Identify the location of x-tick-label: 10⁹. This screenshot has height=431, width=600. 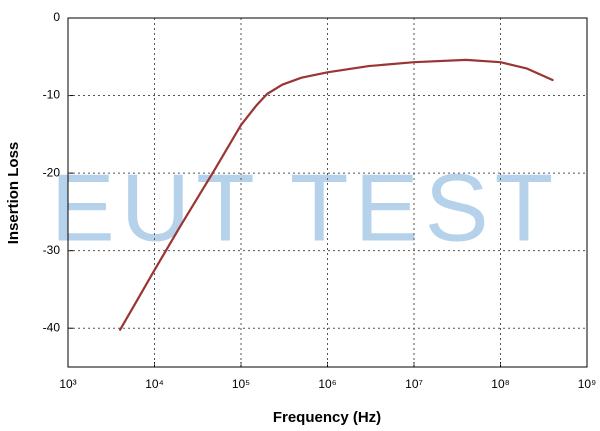
(587, 384).